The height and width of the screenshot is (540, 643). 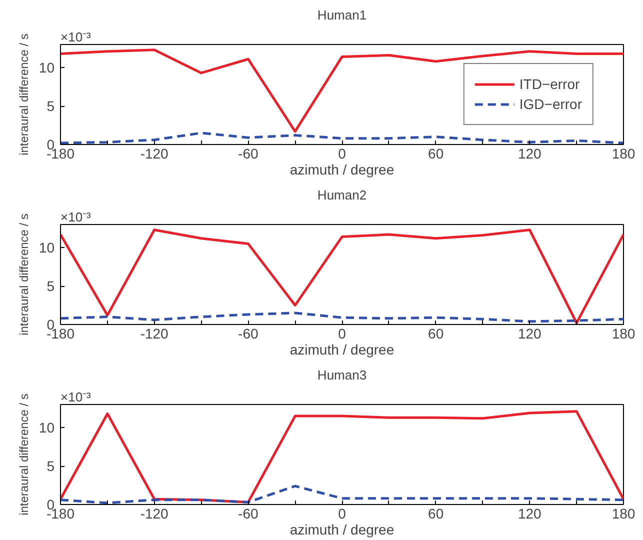 What do you see at coordinates (342, 90) in the screenshot?
I see `line-series` at bounding box center [342, 90].